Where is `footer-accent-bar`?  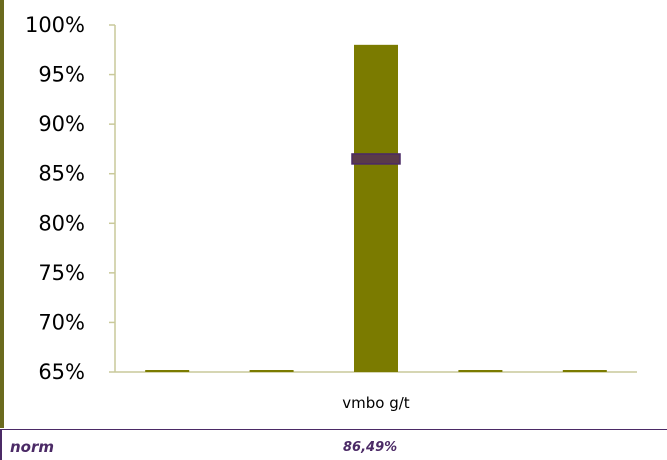 footer-accent-bar is located at coordinates (1, 445).